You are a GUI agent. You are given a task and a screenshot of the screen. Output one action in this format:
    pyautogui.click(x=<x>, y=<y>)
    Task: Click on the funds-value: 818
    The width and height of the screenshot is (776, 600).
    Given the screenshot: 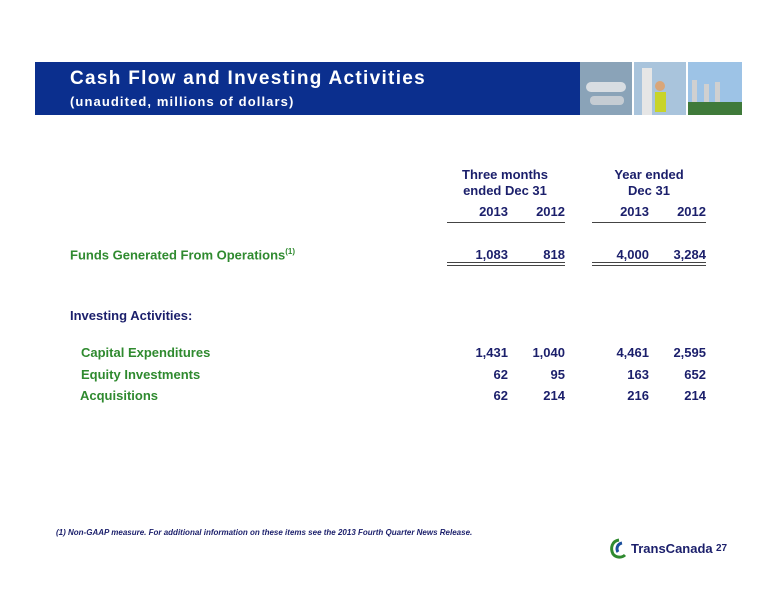 What is the action you would take?
    pyautogui.click(x=554, y=254)
    